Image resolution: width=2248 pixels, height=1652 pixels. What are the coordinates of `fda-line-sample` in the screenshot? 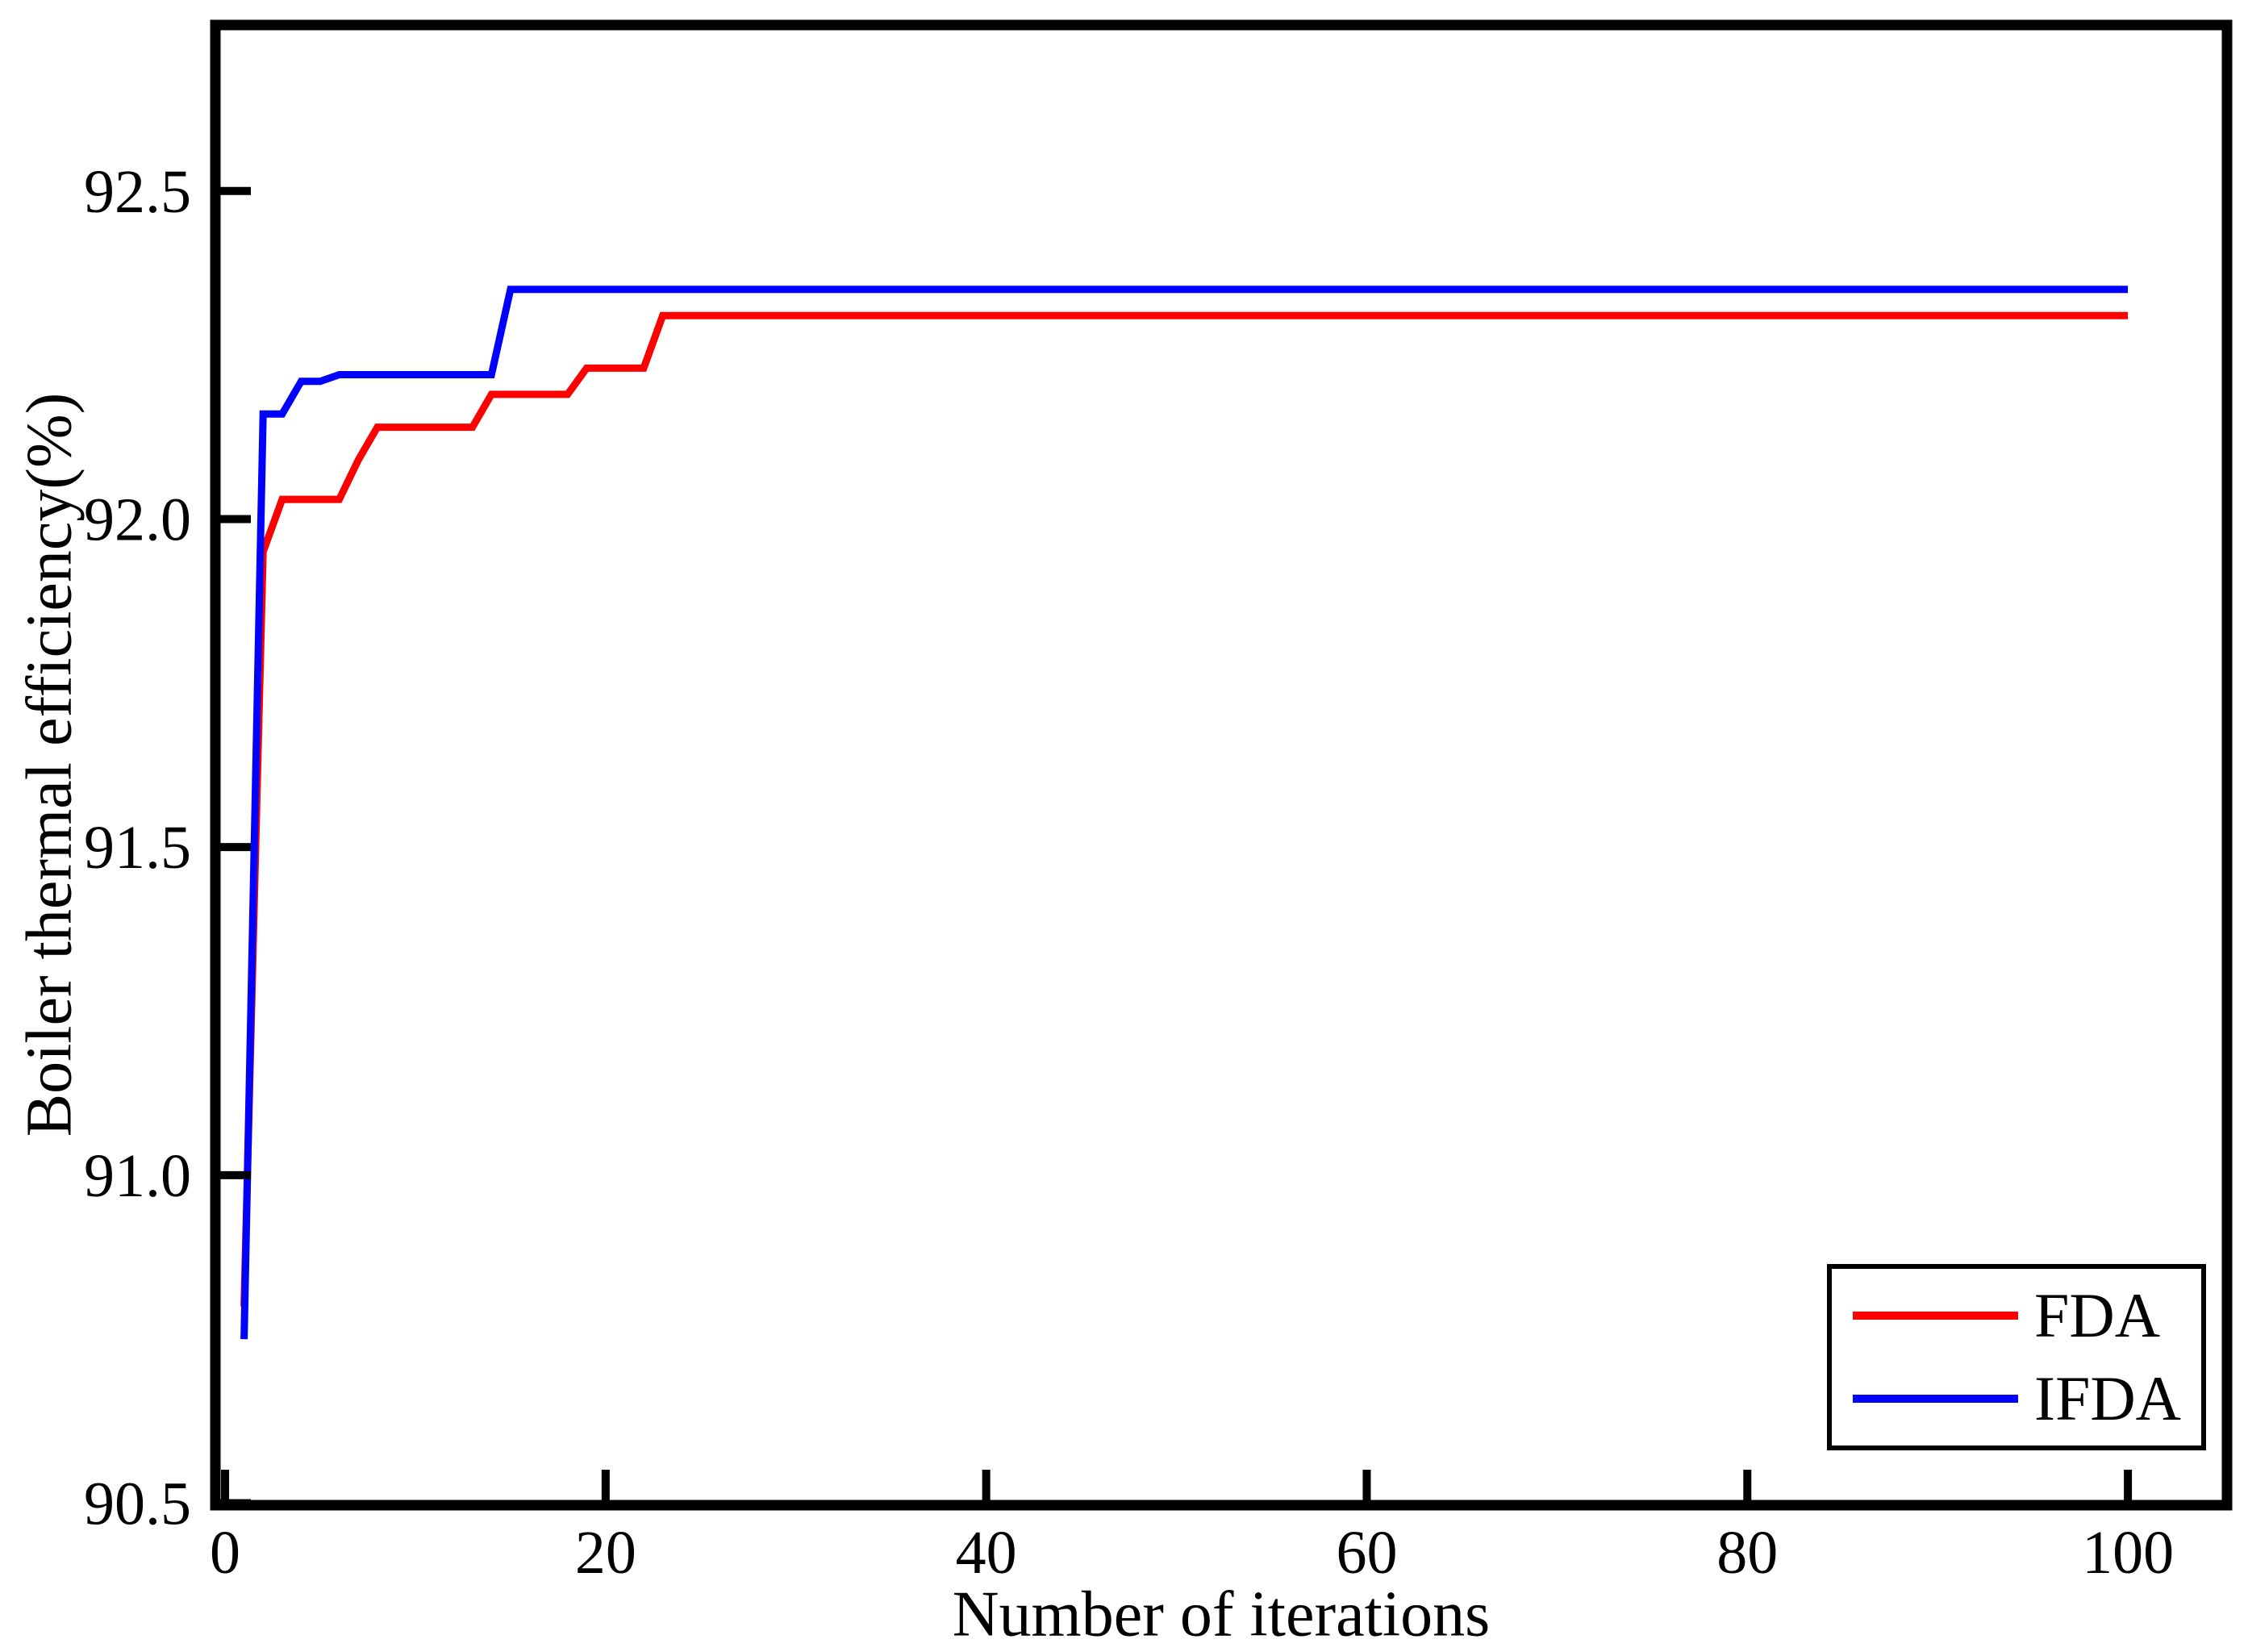 It's located at (1935, 1316).